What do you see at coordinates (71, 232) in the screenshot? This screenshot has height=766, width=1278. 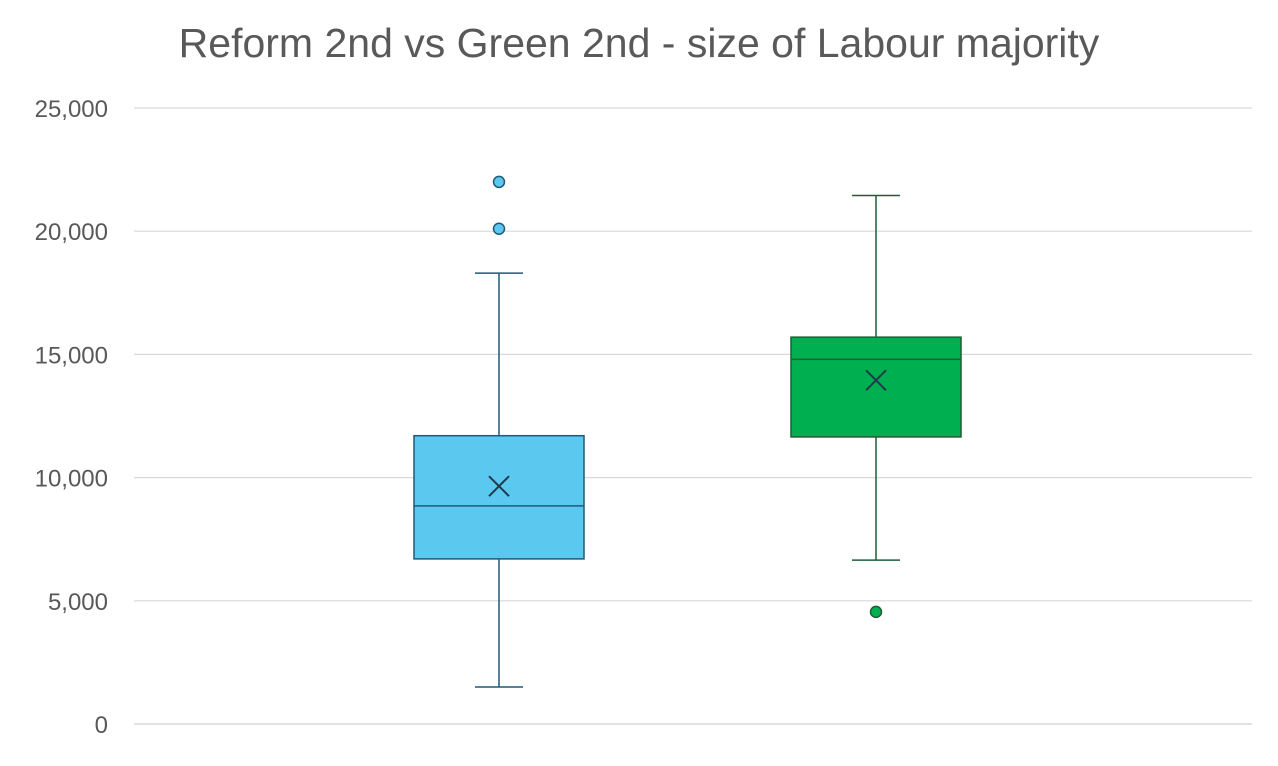 I see `y-tick-label: 20,000` at bounding box center [71, 232].